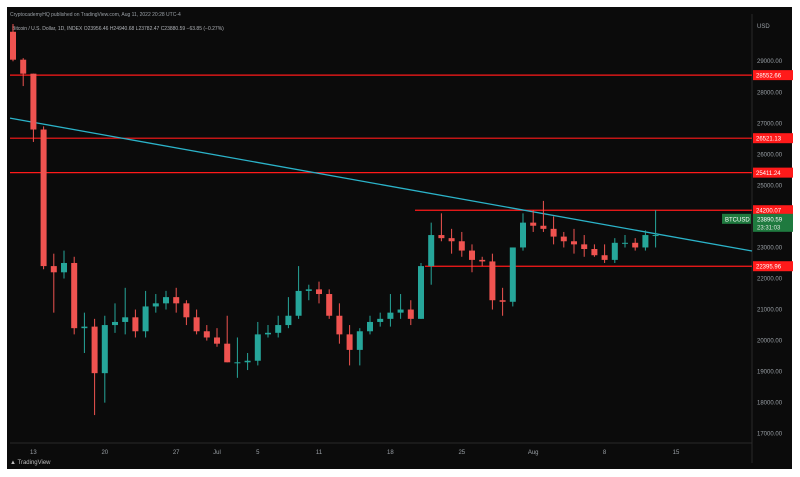  I want to click on current-price-label: 23890.59, so click(770, 220).